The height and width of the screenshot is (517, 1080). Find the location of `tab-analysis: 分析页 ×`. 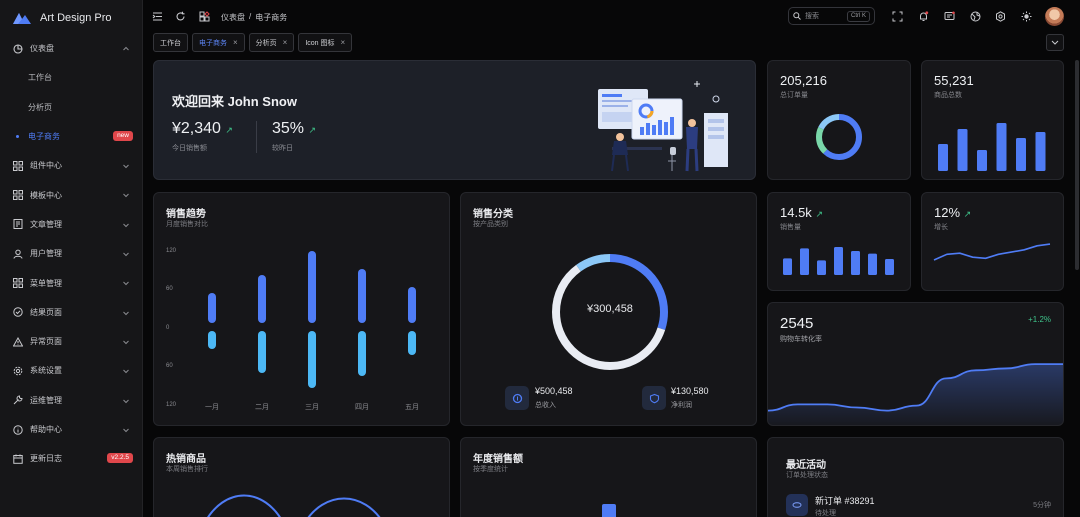

tab-analysis: 分析页 × is located at coordinates (271, 42).